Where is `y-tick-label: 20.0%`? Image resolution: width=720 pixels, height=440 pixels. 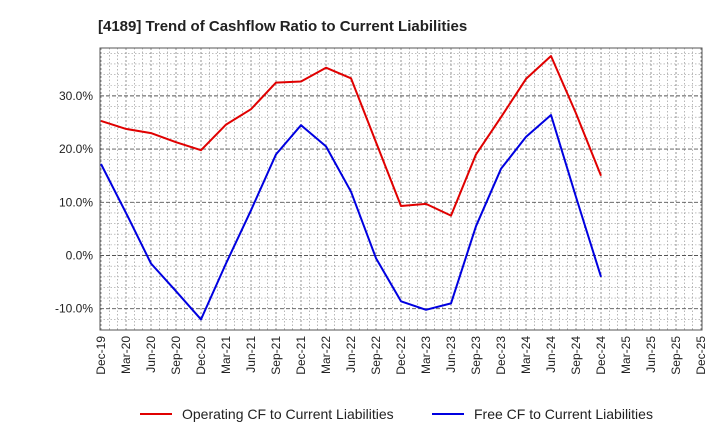
y-tick-label: 20.0% is located at coordinates (76, 149).